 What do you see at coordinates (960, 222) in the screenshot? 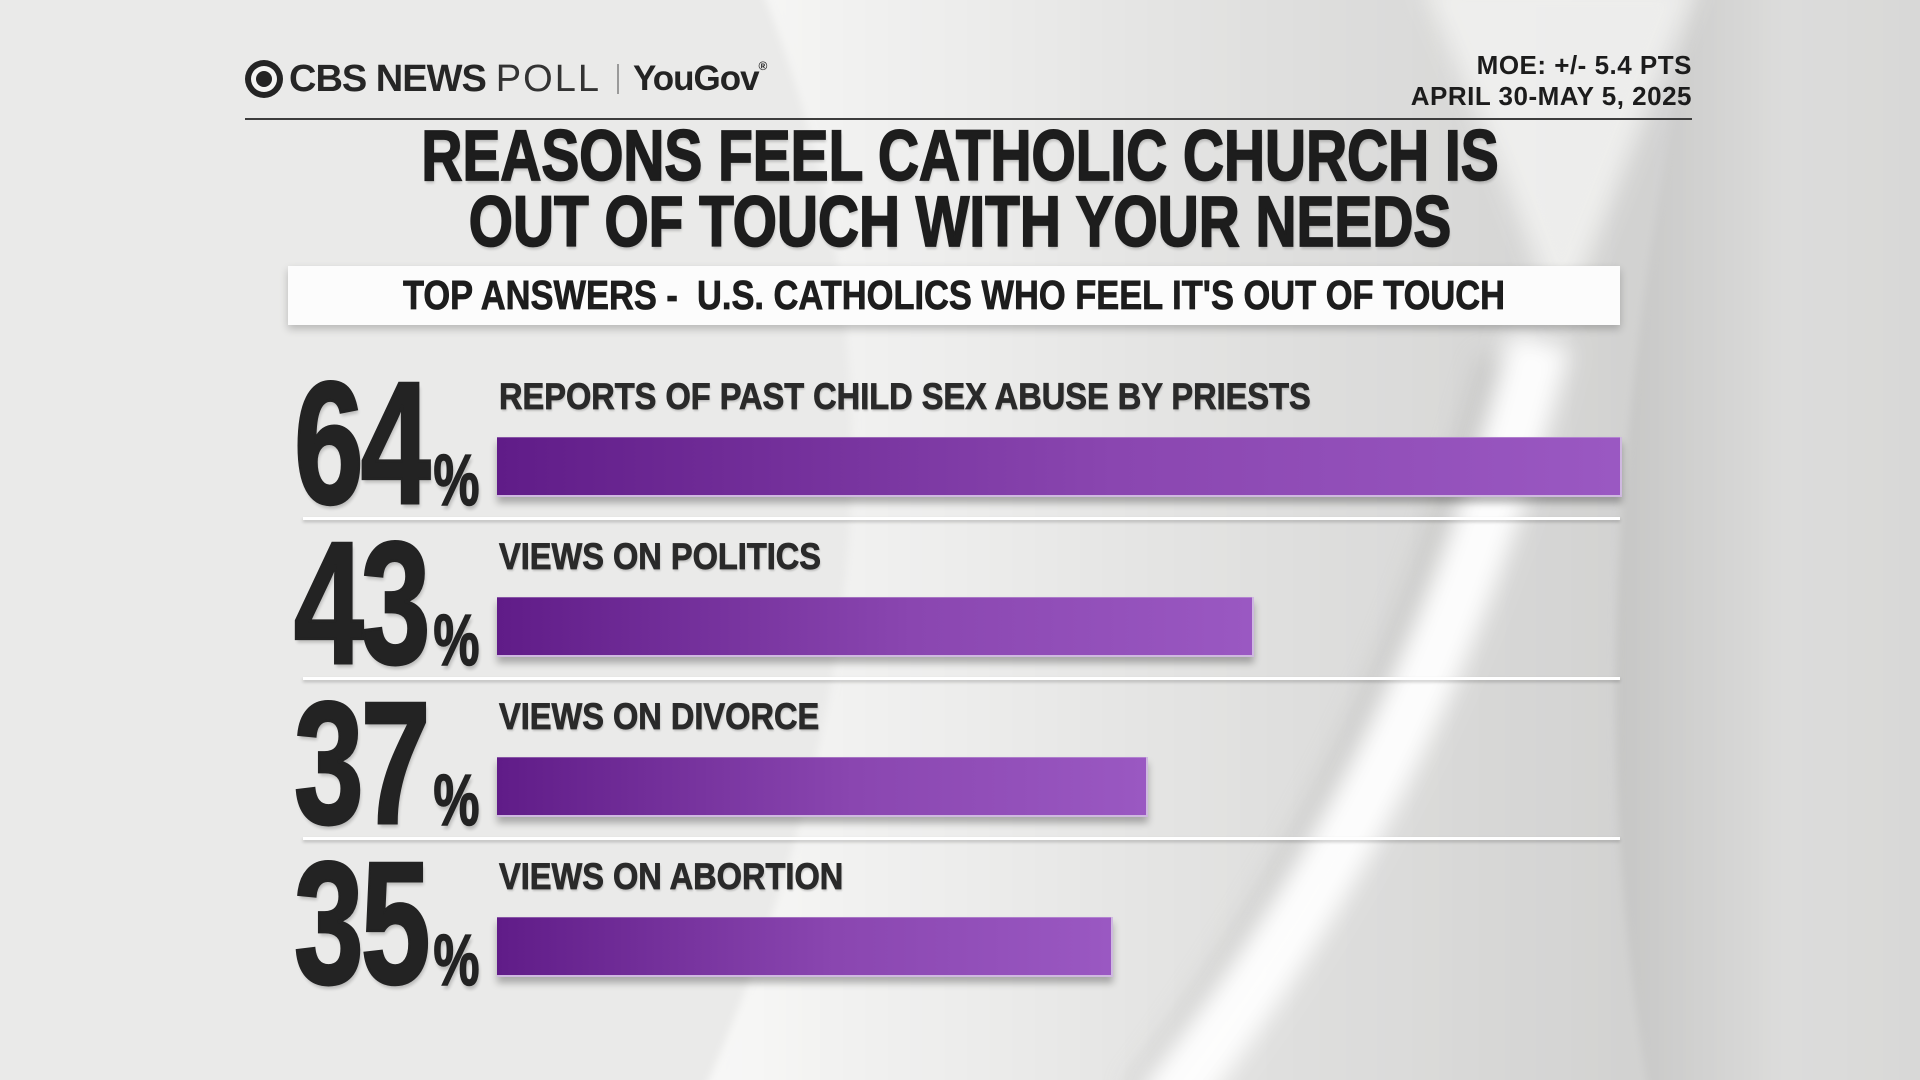
I see `title-line-2: OUT OF TOUCH WITH YOUR NEEDS` at bounding box center [960, 222].